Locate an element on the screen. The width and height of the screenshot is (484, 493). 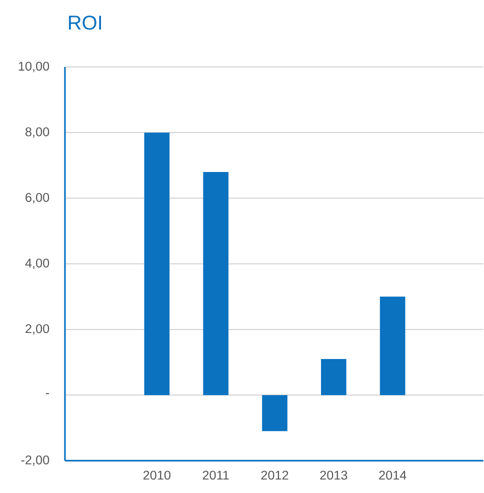
y-tick-label: 10,00 is located at coordinates (34, 67).